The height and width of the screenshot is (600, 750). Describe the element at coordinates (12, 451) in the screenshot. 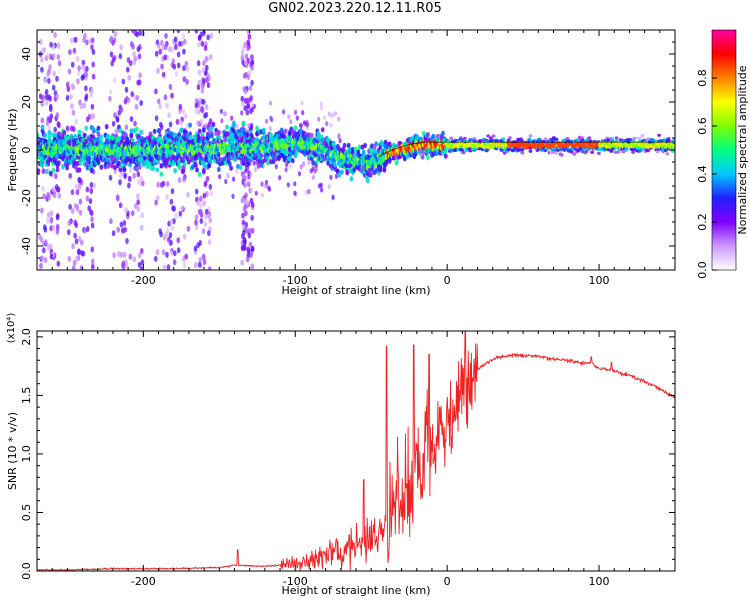

I see `y-axis-label: SNR (10 * v/v)` at that location.